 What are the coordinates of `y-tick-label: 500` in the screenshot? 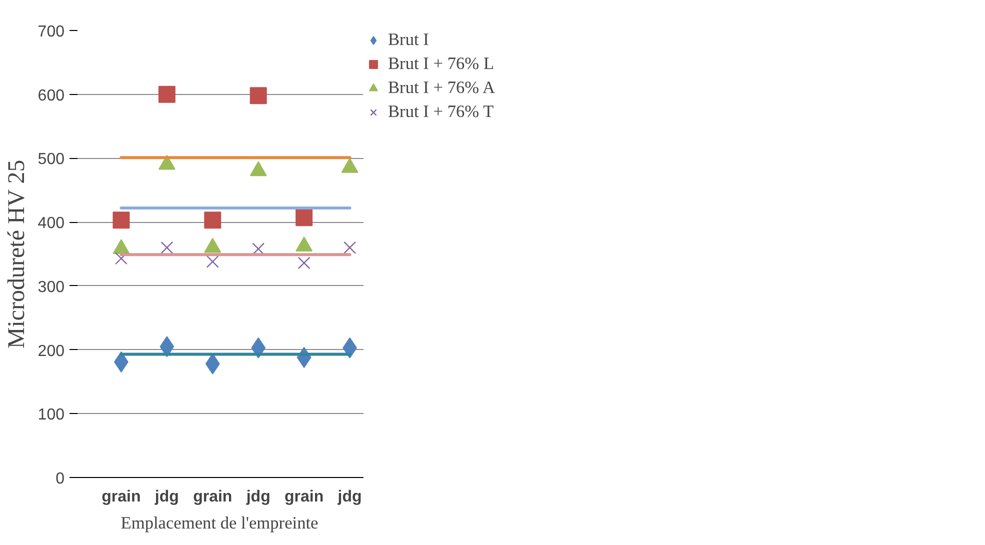 It's located at (51, 159).